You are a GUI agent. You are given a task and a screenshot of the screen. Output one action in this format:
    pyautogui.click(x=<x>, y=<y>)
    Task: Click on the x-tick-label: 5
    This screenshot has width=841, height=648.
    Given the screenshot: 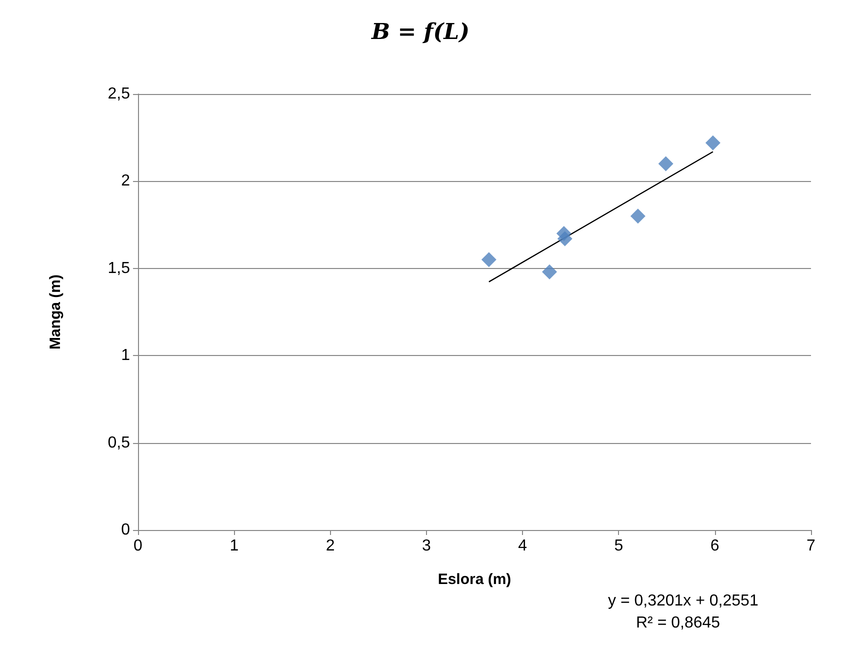 What is the action you would take?
    pyautogui.click(x=619, y=546)
    